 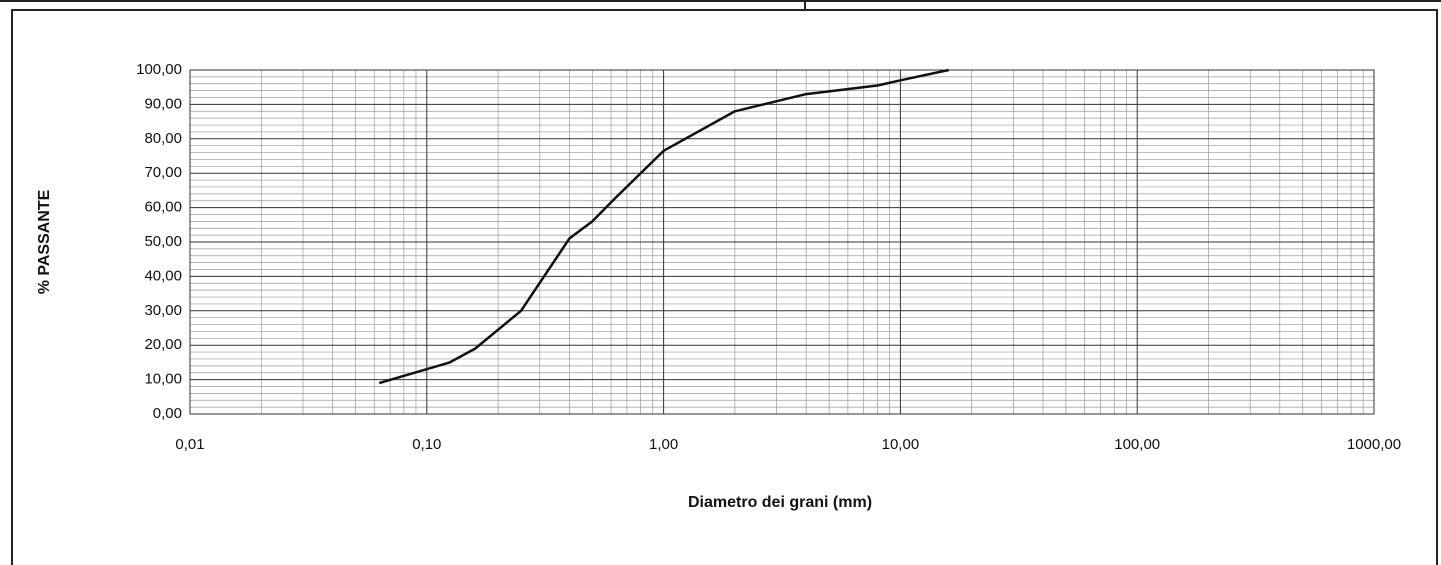 I want to click on y-tick-label: 70,00, so click(x=163, y=172).